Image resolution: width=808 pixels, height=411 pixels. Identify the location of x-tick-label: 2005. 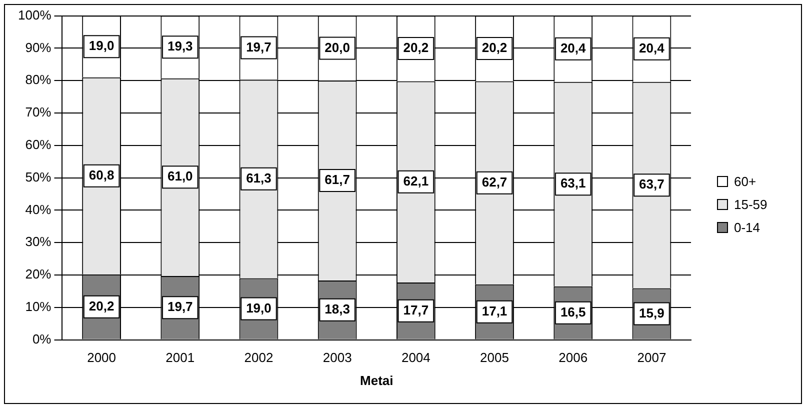
(494, 358).